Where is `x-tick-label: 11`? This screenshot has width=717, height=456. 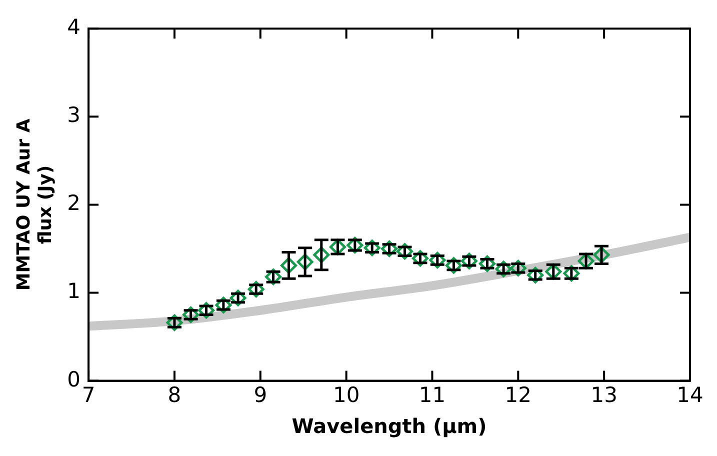
x-tick-label: 11 is located at coordinates (432, 394).